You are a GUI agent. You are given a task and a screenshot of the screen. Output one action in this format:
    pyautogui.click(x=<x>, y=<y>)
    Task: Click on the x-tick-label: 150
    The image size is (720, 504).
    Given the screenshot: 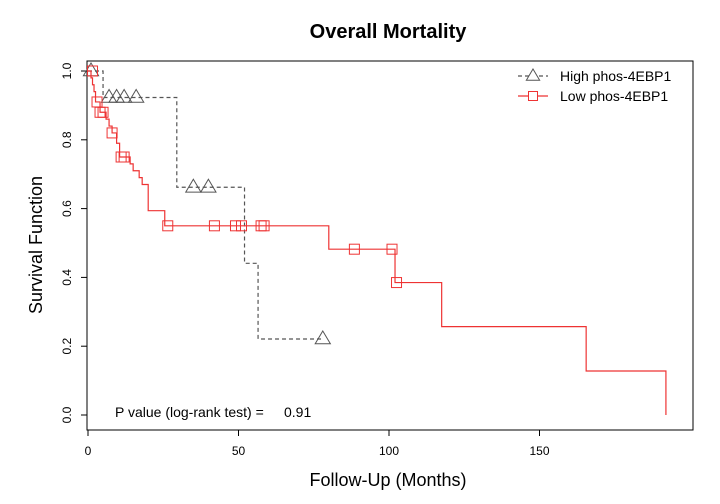 What is the action you would take?
    pyautogui.click(x=539, y=451)
    